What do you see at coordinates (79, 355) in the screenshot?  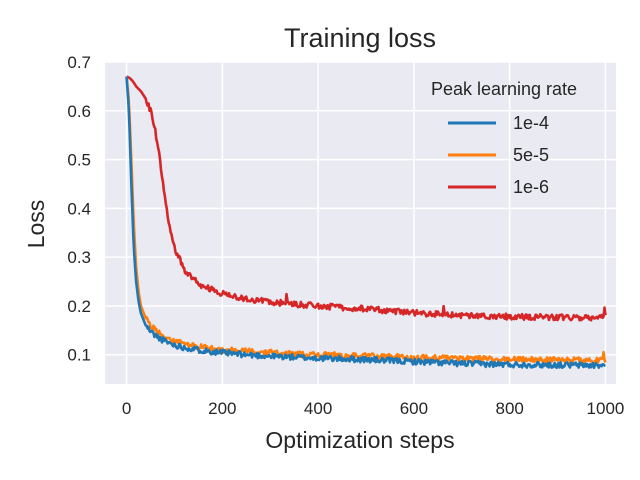 I see `y-tick-label: 0.1` at bounding box center [79, 355].